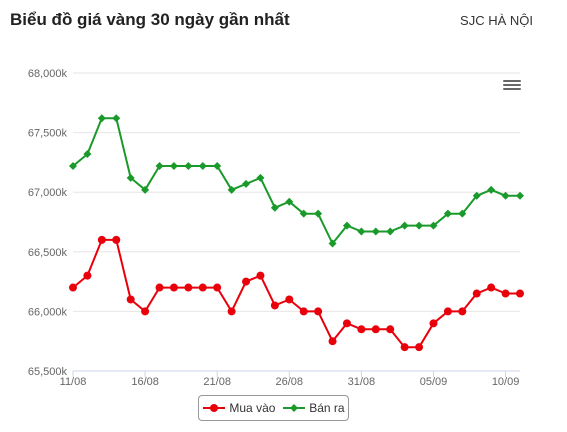 Image resolution: width=567 pixels, height=432 pixels. I want to click on legend-item-buy: Mua vào, so click(238, 408).